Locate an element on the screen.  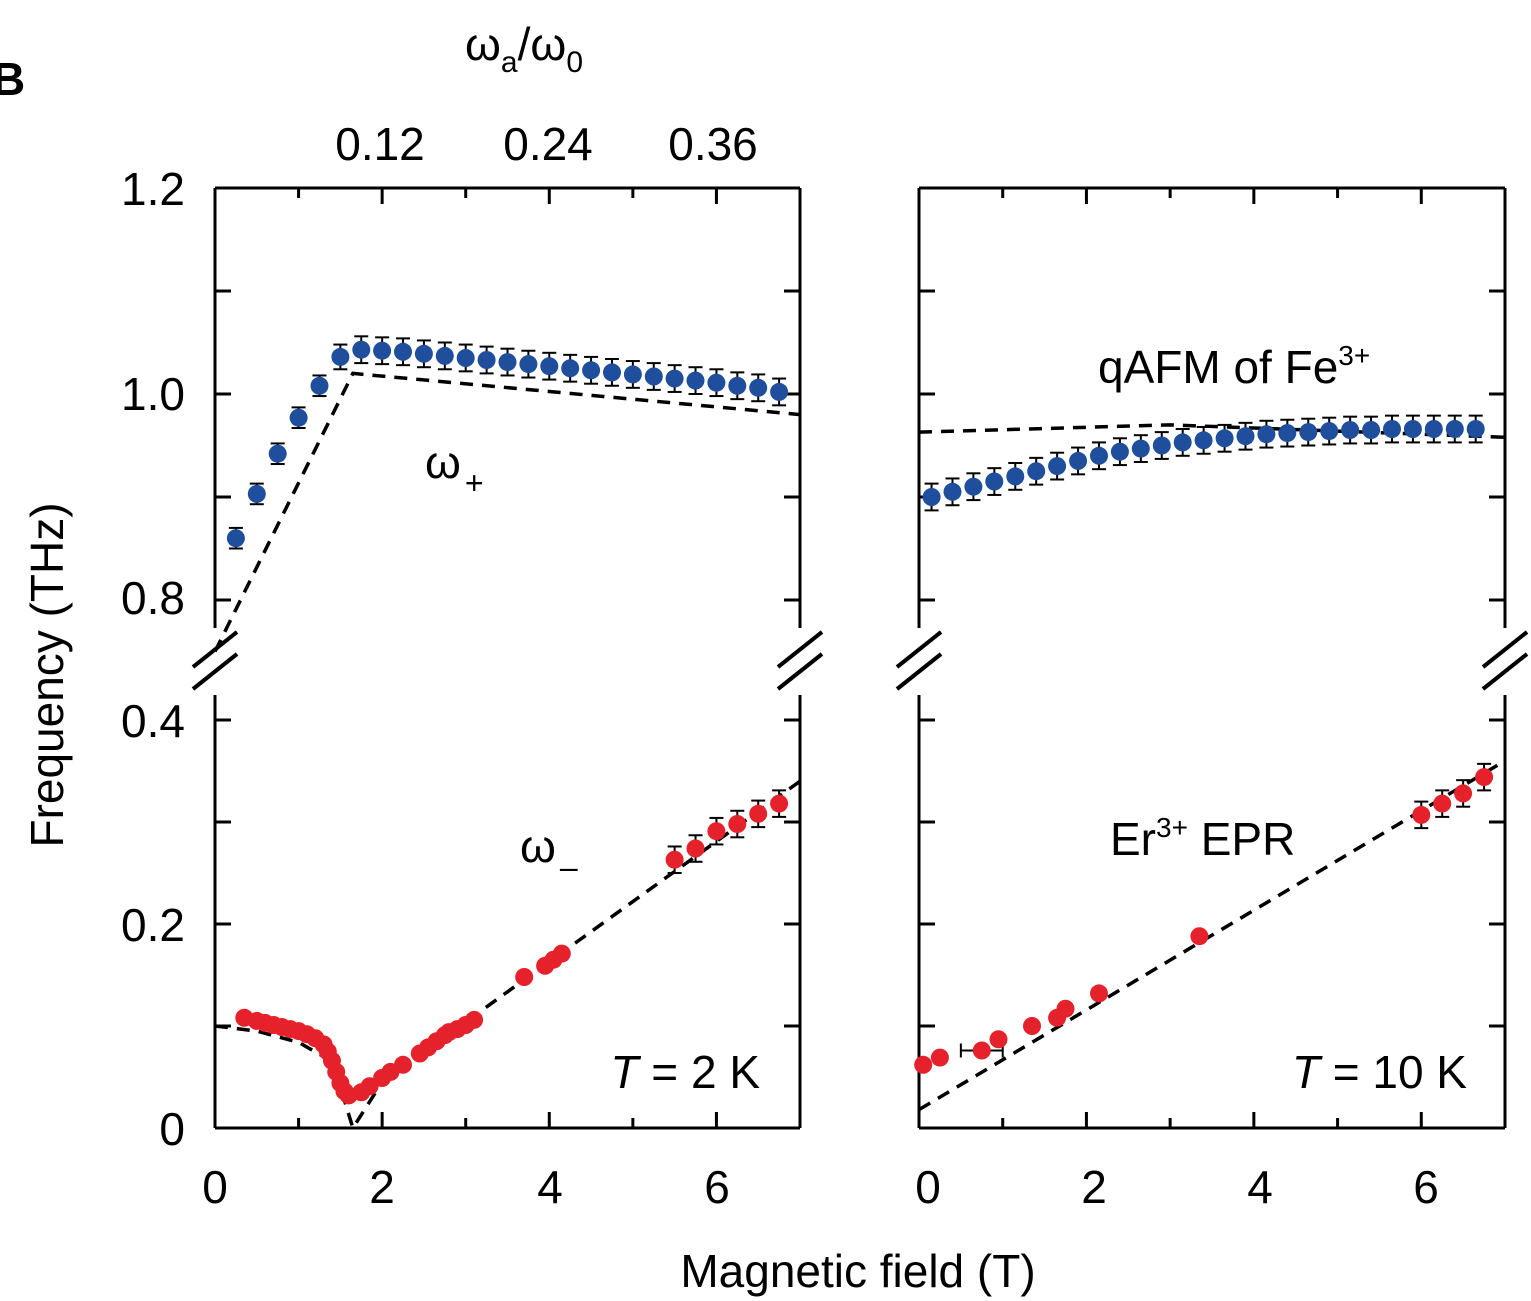
top-axis-title: ωa/ω0 is located at coordinates (524, 48).